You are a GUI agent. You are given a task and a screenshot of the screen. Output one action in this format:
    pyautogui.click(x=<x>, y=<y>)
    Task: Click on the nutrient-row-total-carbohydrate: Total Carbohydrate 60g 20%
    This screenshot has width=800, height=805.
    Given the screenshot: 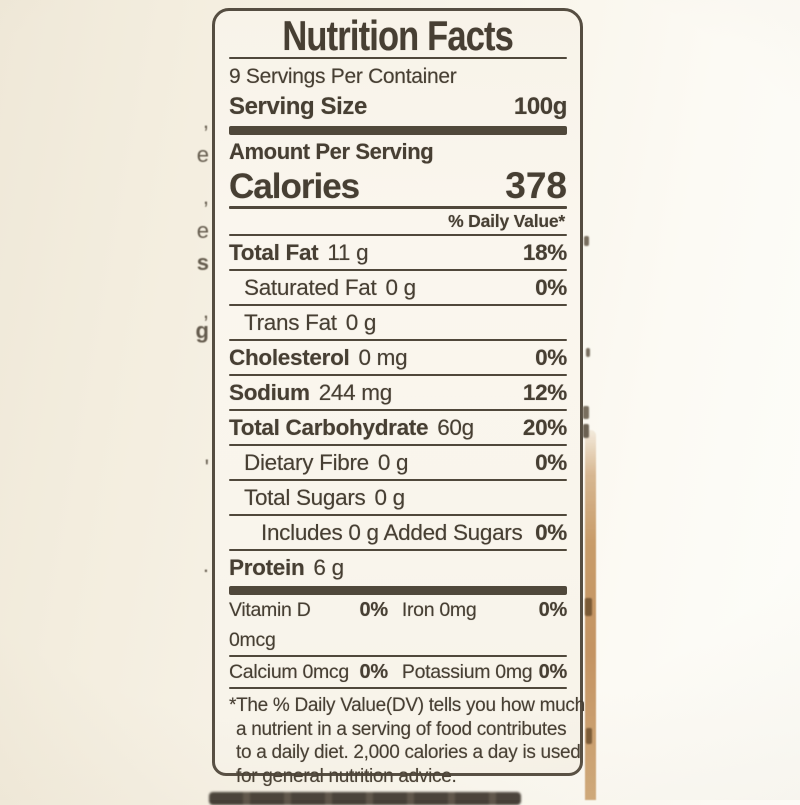 What is the action you would take?
    pyautogui.click(x=398, y=427)
    